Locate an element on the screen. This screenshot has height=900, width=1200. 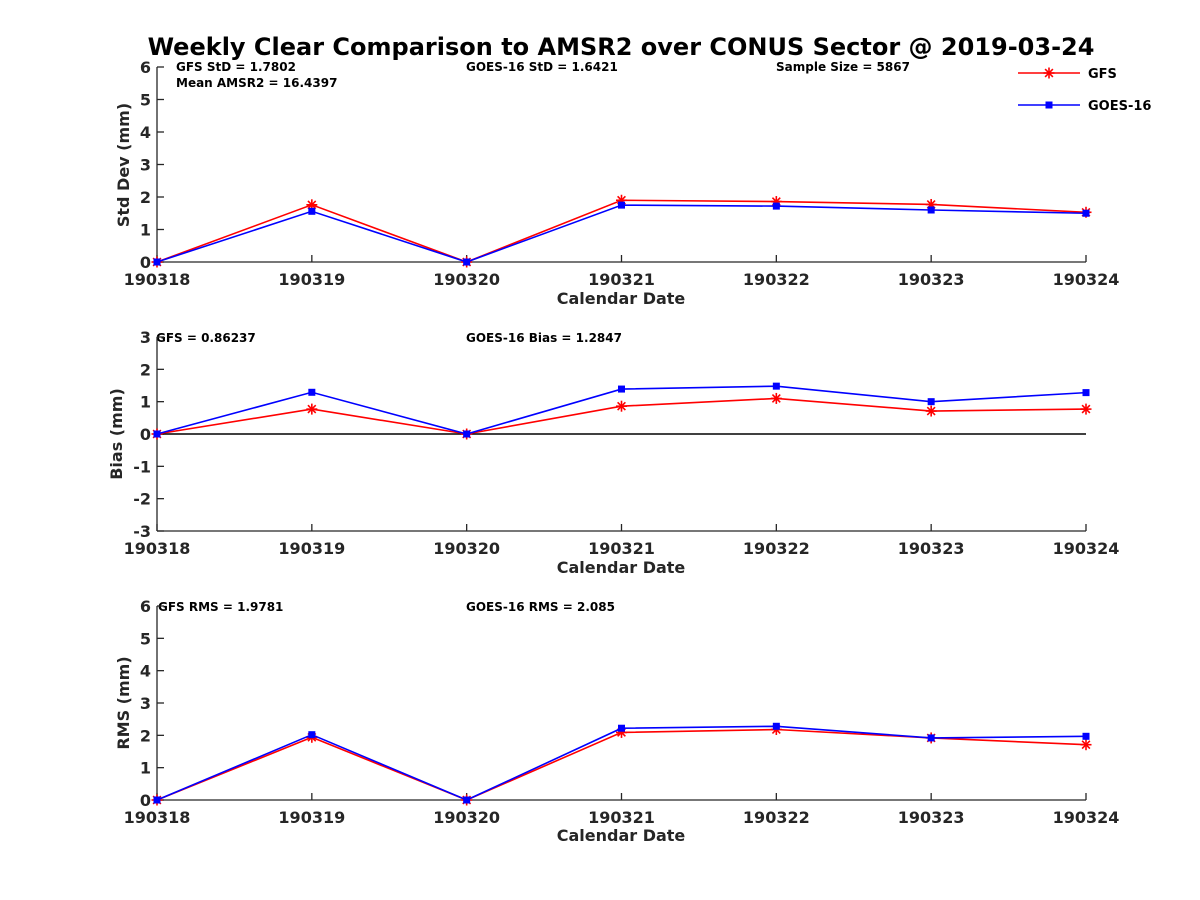
legend-goes16-square-marker is located at coordinates (1049, 105).